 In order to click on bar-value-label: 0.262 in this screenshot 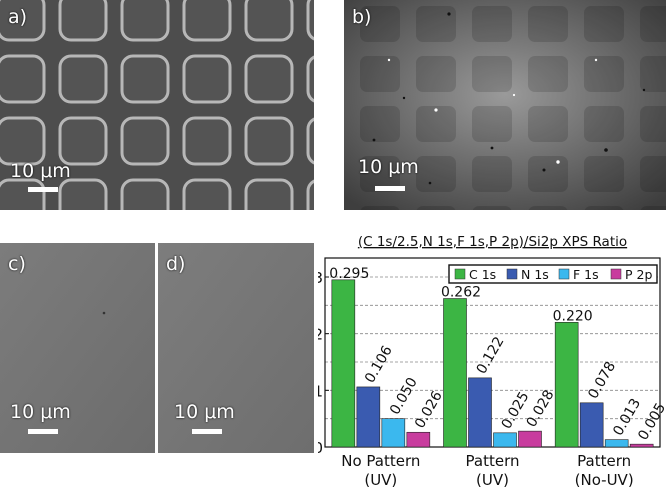, I will do `click(461, 293)`.